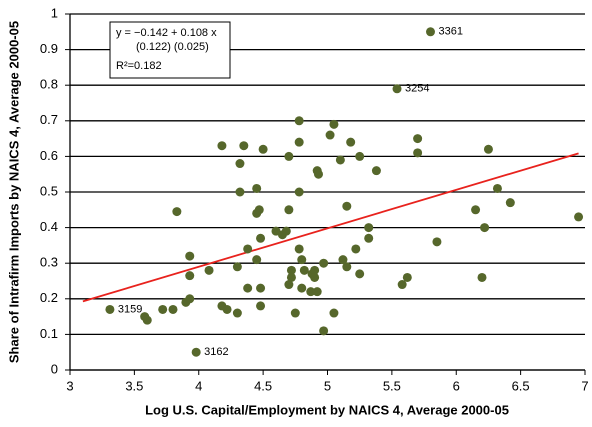 The width and height of the screenshot is (592, 427). What do you see at coordinates (139, 66) in the screenshot?
I see `r-squared: R²=0.182` at bounding box center [139, 66].